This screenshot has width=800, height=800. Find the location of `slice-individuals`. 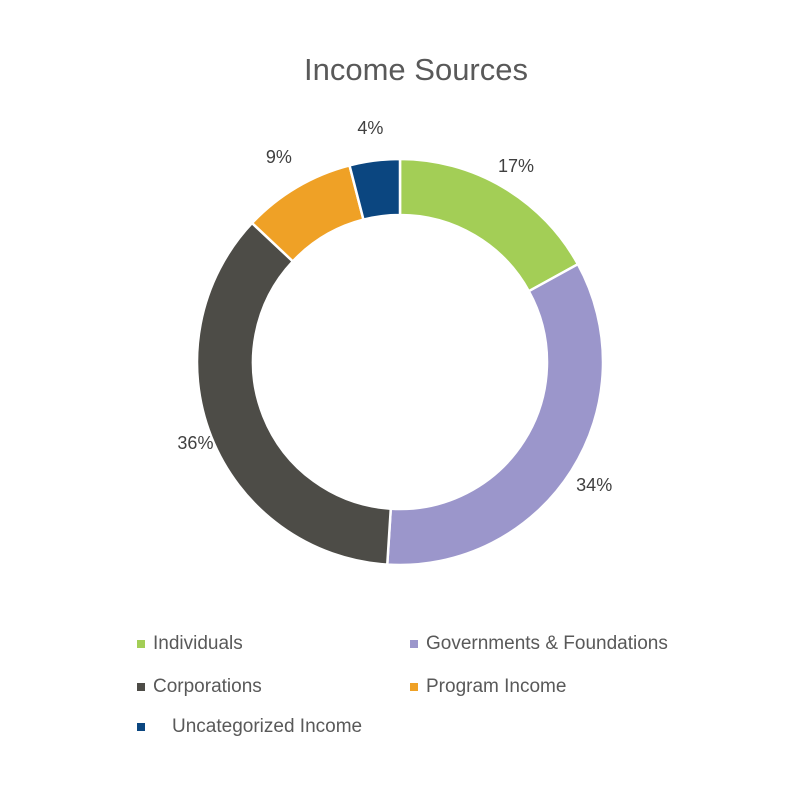

slice-individuals is located at coordinates (489, 225).